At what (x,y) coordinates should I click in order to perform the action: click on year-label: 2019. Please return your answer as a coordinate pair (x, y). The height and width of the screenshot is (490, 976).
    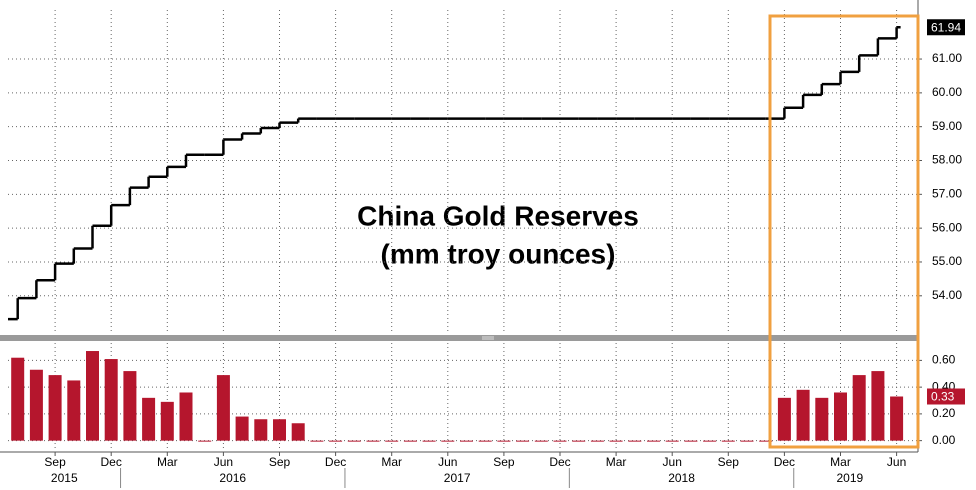
    Looking at the image, I should click on (849, 478).